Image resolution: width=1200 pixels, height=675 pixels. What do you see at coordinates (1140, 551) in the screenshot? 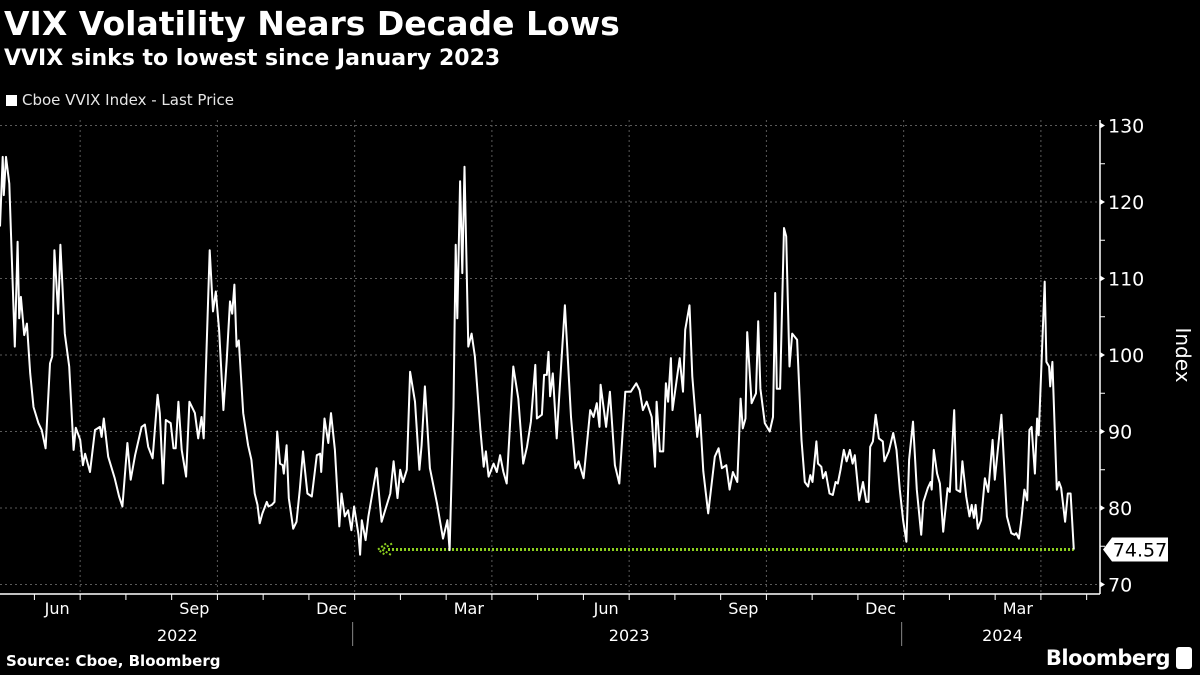
I see `last-value-label: 74.57` at bounding box center [1140, 551].